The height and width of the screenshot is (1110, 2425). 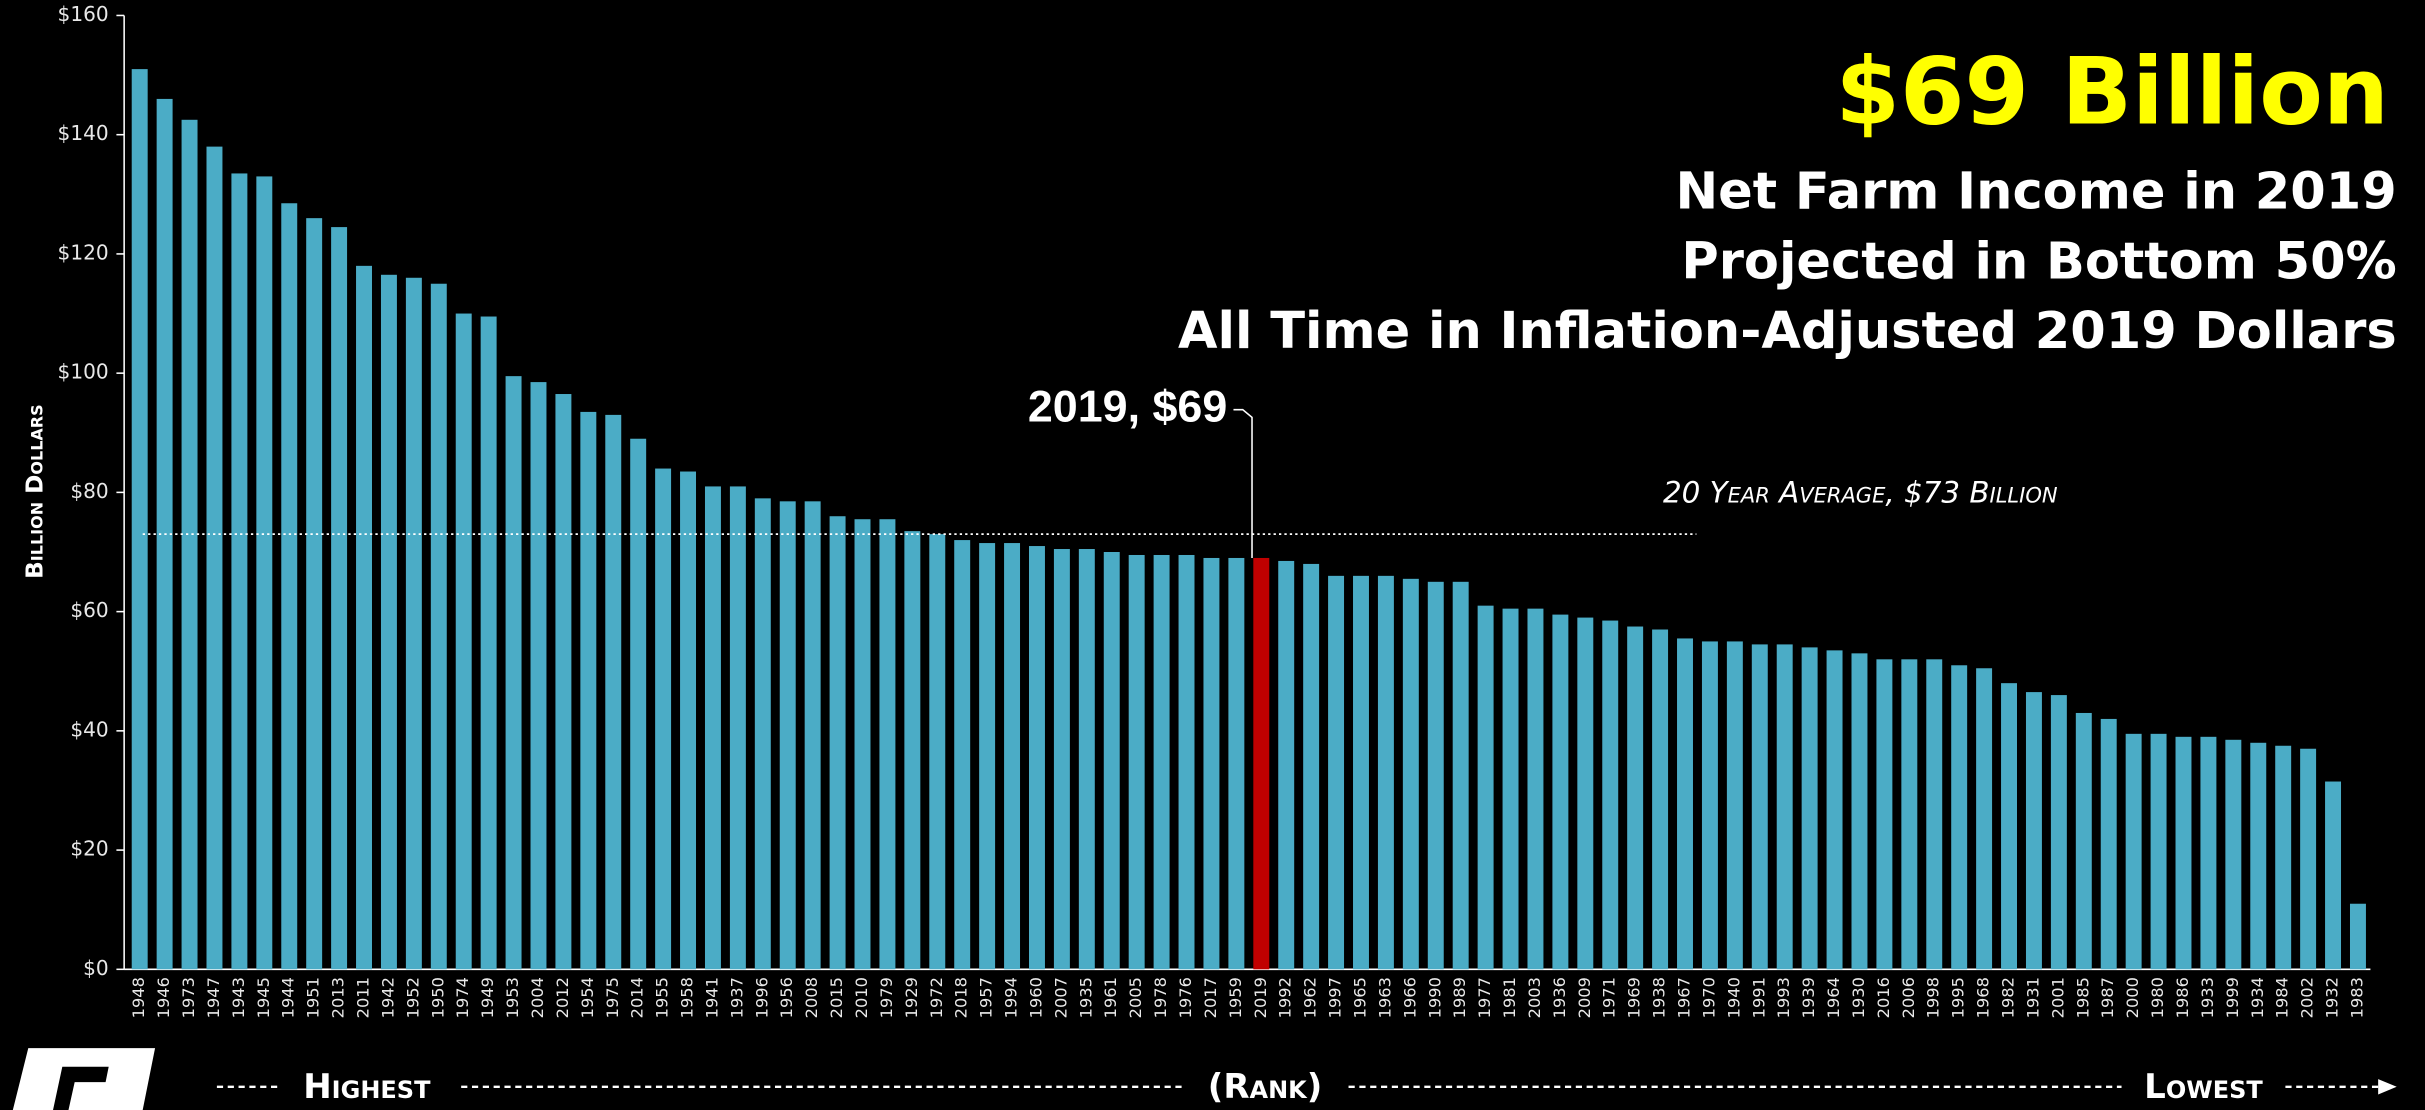 I want to click on x-tick-label: 1974, so click(x=462, y=997).